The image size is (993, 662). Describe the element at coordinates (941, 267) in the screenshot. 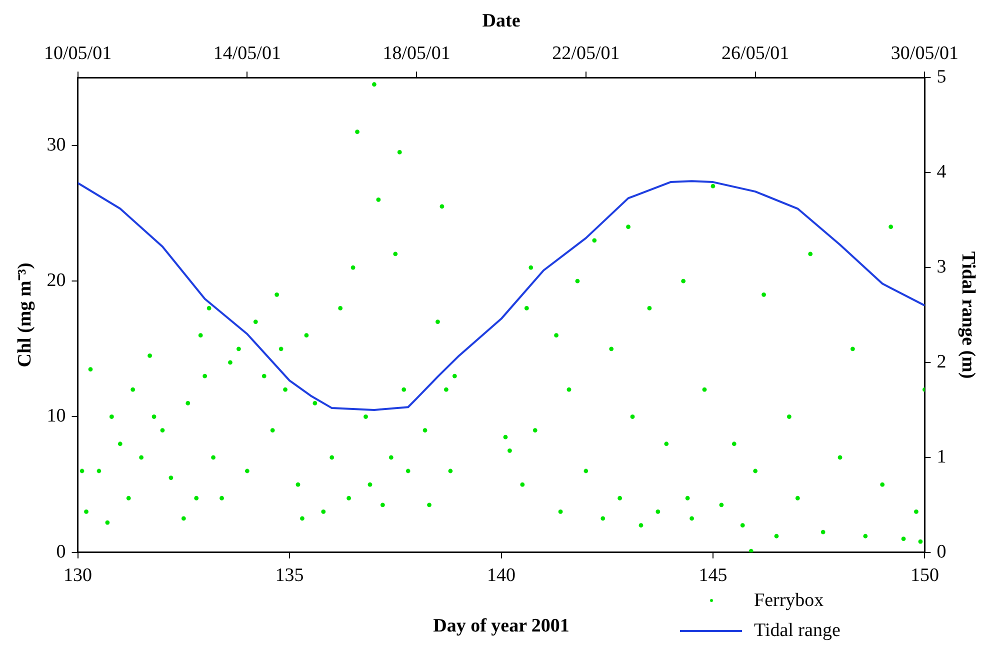

I see `y2-tick-label: 3` at that location.